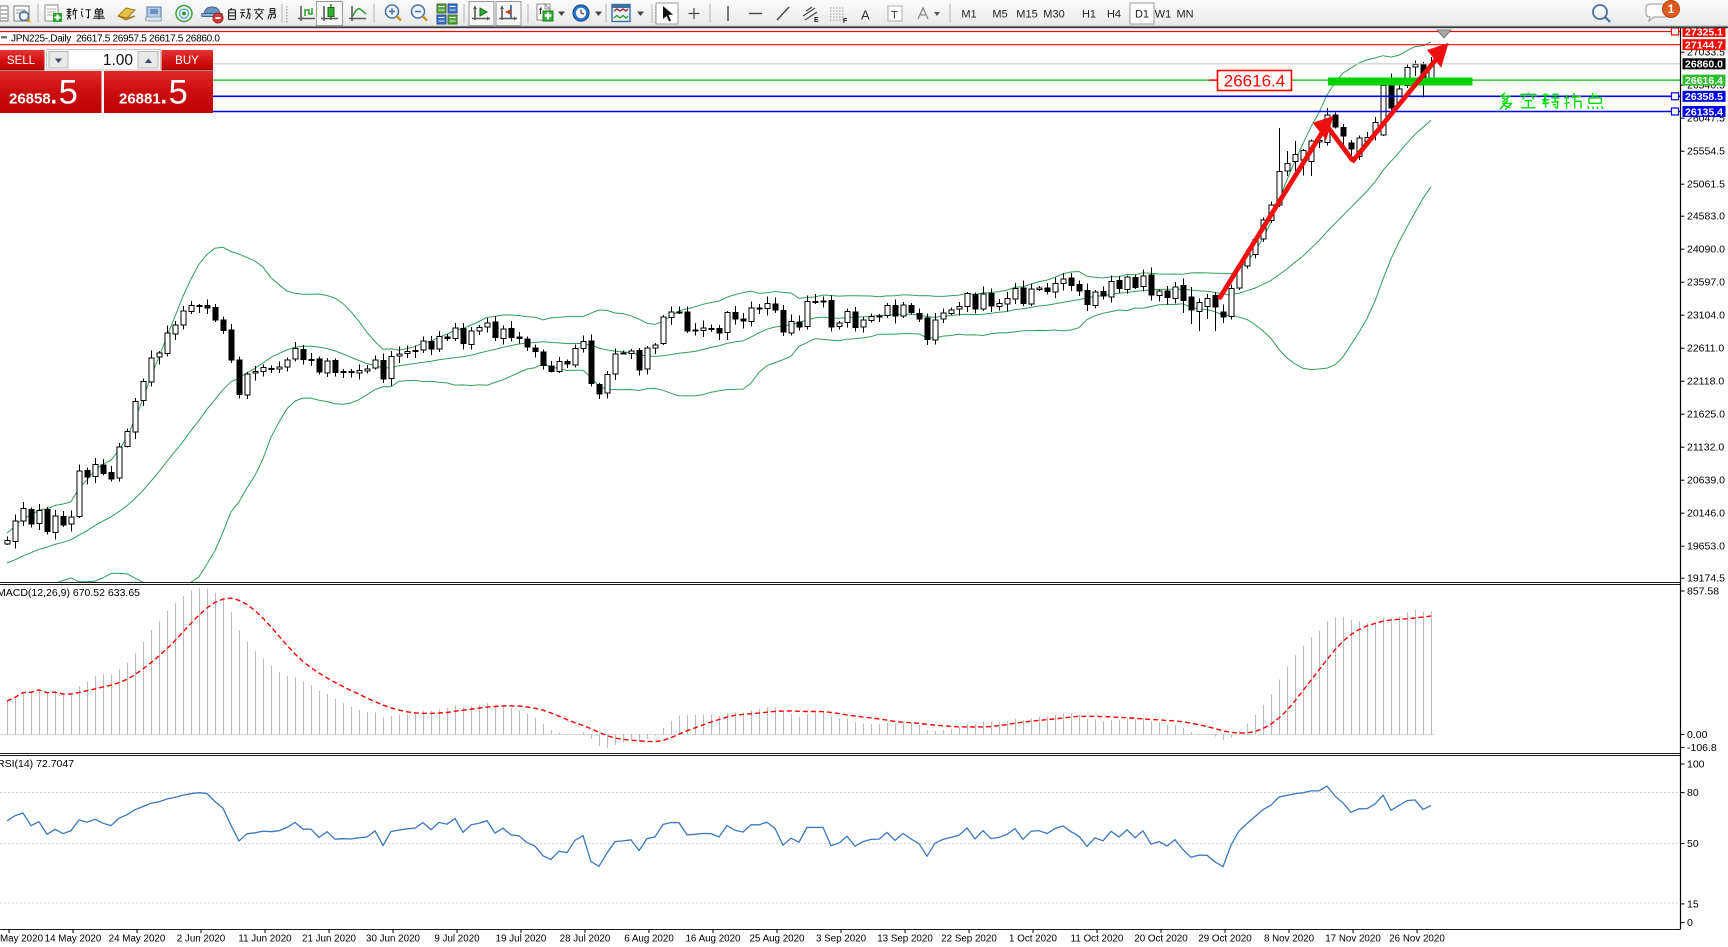 Image resolution: width=1728 pixels, height=947 pixels. I want to click on svg-text: 26860.0, so click(1704, 65).